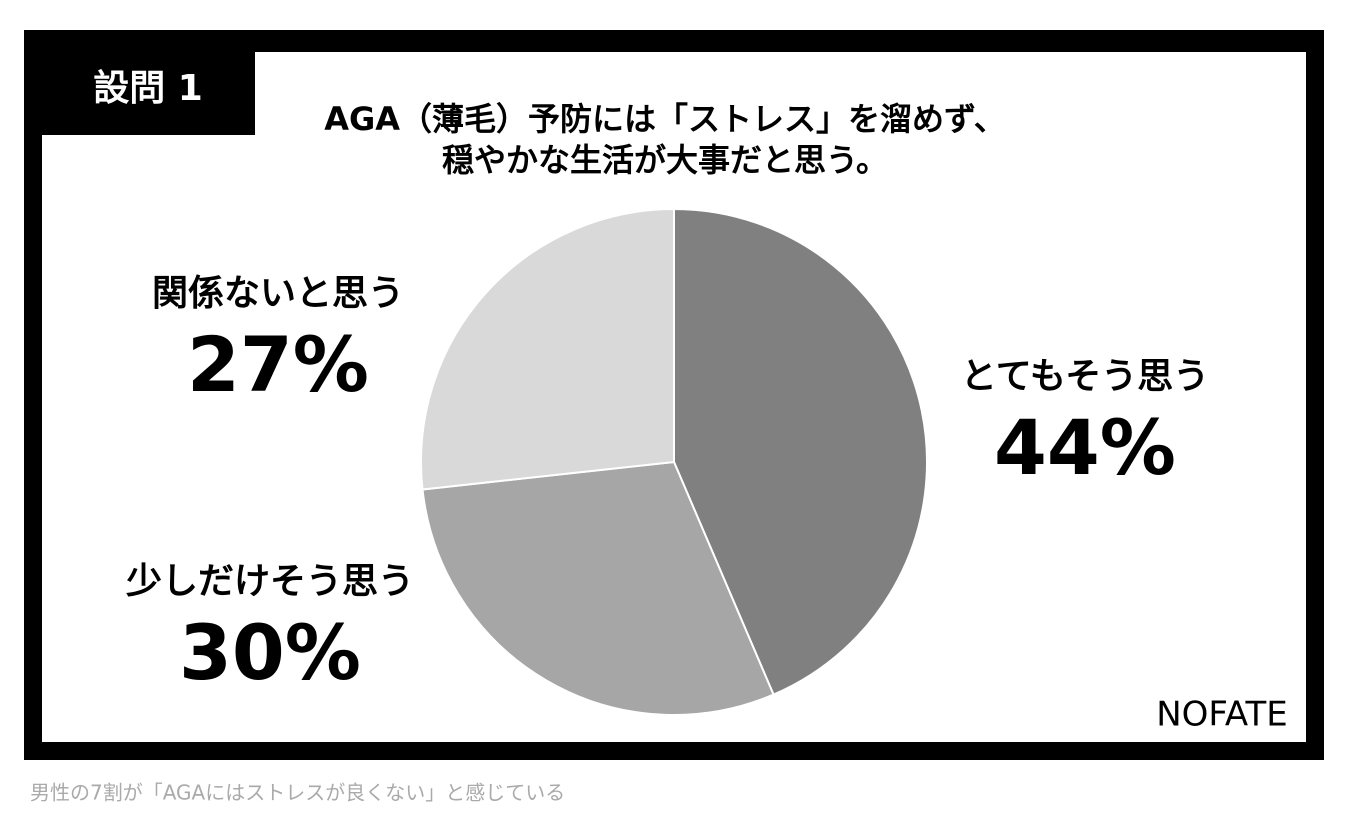 This screenshot has width=1348, height=824. Describe the element at coordinates (270, 581) in the screenshot. I see `category-label: 少しだけそう思う` at that location.